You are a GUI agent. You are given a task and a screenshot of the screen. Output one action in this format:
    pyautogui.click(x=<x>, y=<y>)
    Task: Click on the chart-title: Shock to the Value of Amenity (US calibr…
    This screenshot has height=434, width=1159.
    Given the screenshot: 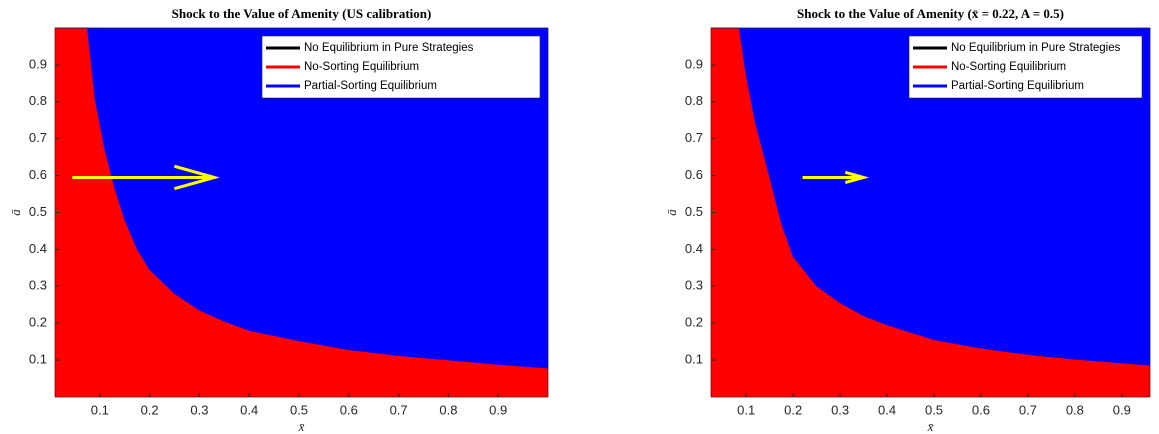 What is the action you would take?
    pyautogui.click(x=302, y=13)
    